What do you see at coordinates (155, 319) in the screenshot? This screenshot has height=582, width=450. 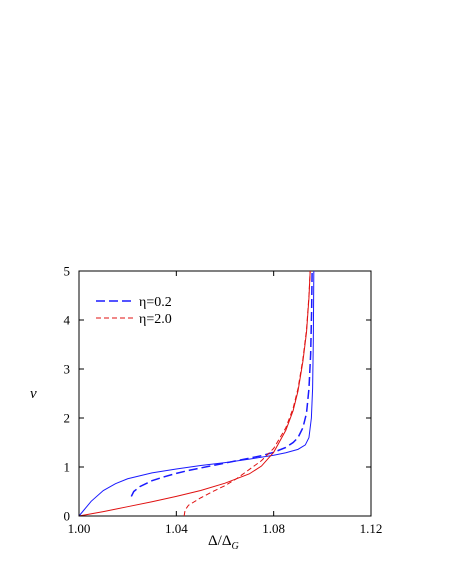 I see `legend-label: η=2.0` at bounding box center [155, 319].